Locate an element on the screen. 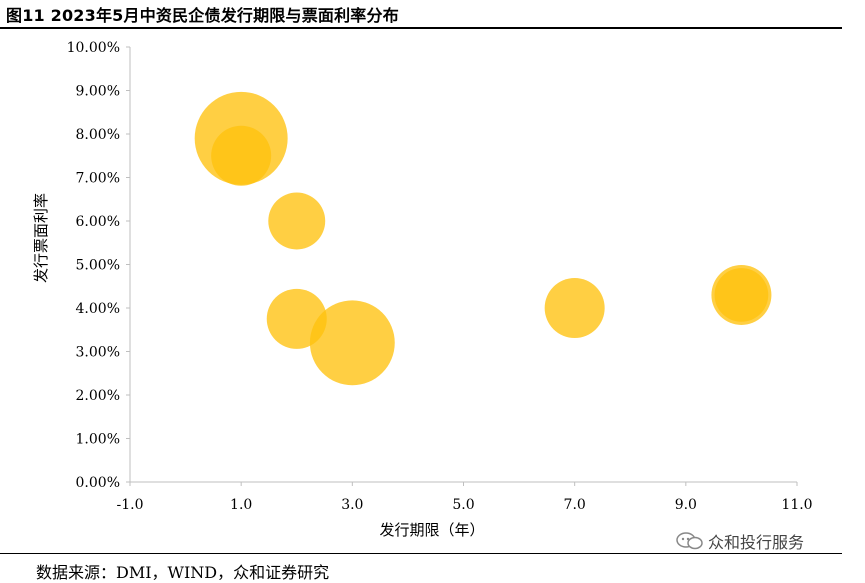  watermark: 众和投行服务 is located at coordinates (740, 541).